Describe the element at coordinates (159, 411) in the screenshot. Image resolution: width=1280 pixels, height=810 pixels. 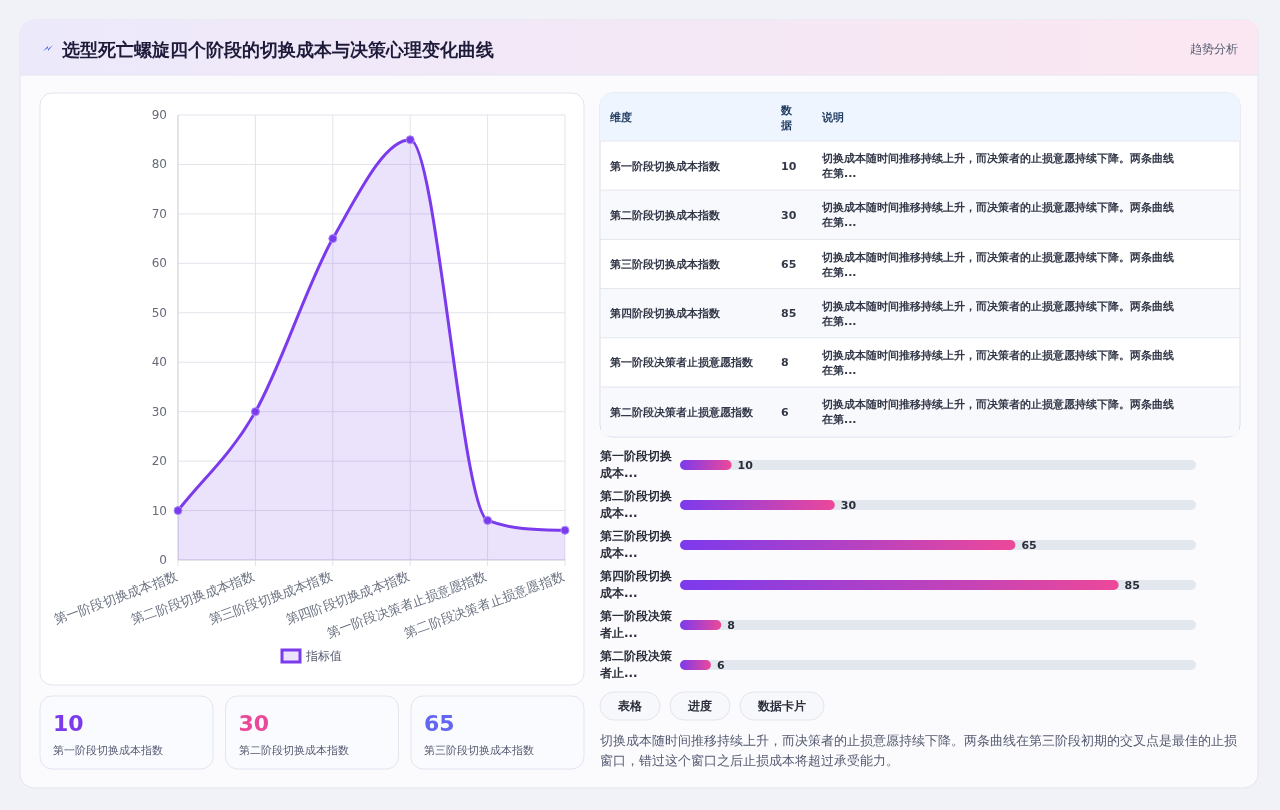
I see `y-tick-label: 30` at that location.